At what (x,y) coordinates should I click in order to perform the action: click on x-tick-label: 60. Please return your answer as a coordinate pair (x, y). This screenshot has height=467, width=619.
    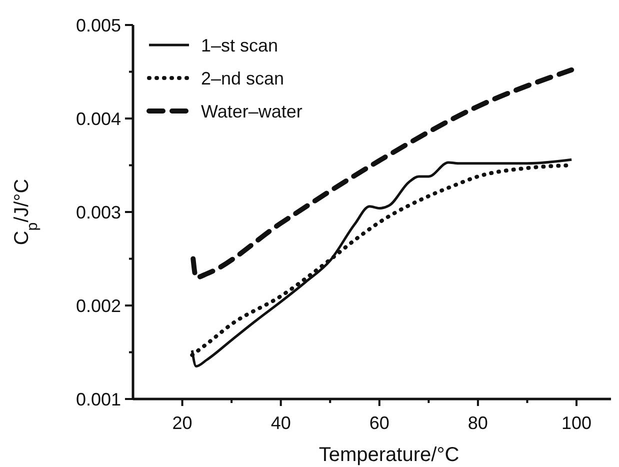
    Looking at the image, I should click on (379, 423).